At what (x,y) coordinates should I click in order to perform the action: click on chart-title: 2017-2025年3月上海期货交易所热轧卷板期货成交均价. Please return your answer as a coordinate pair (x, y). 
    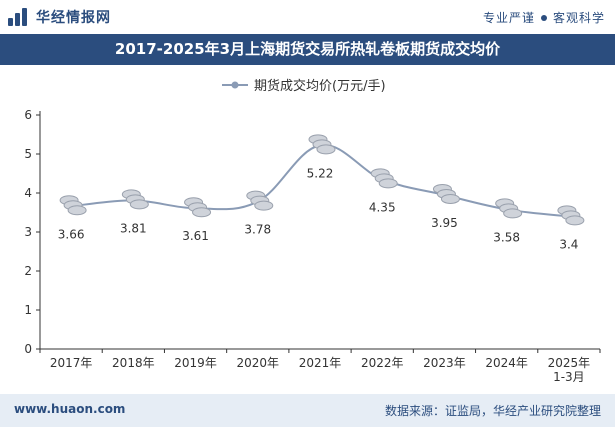
    Looking at the image, I should click on (307, 49).